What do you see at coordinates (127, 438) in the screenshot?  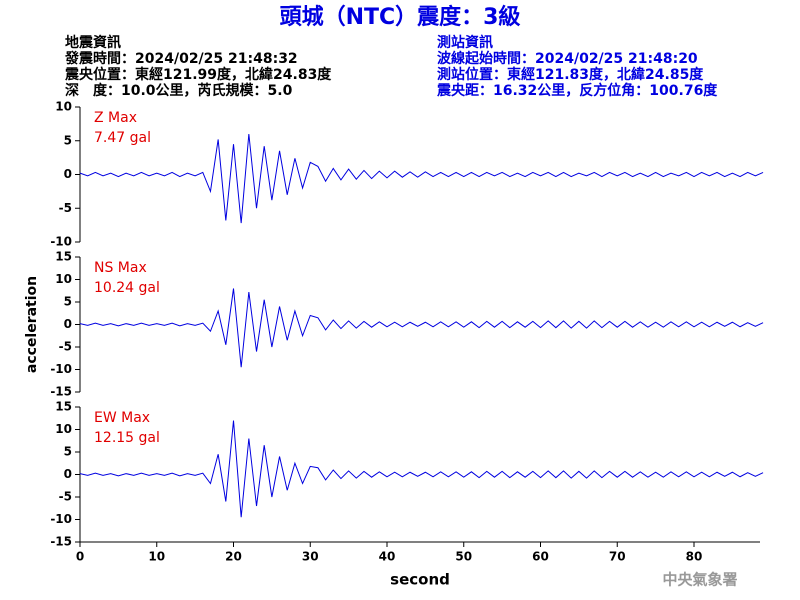 I see `panel-max: 12.15 gal` at bounding box center [127, 438].